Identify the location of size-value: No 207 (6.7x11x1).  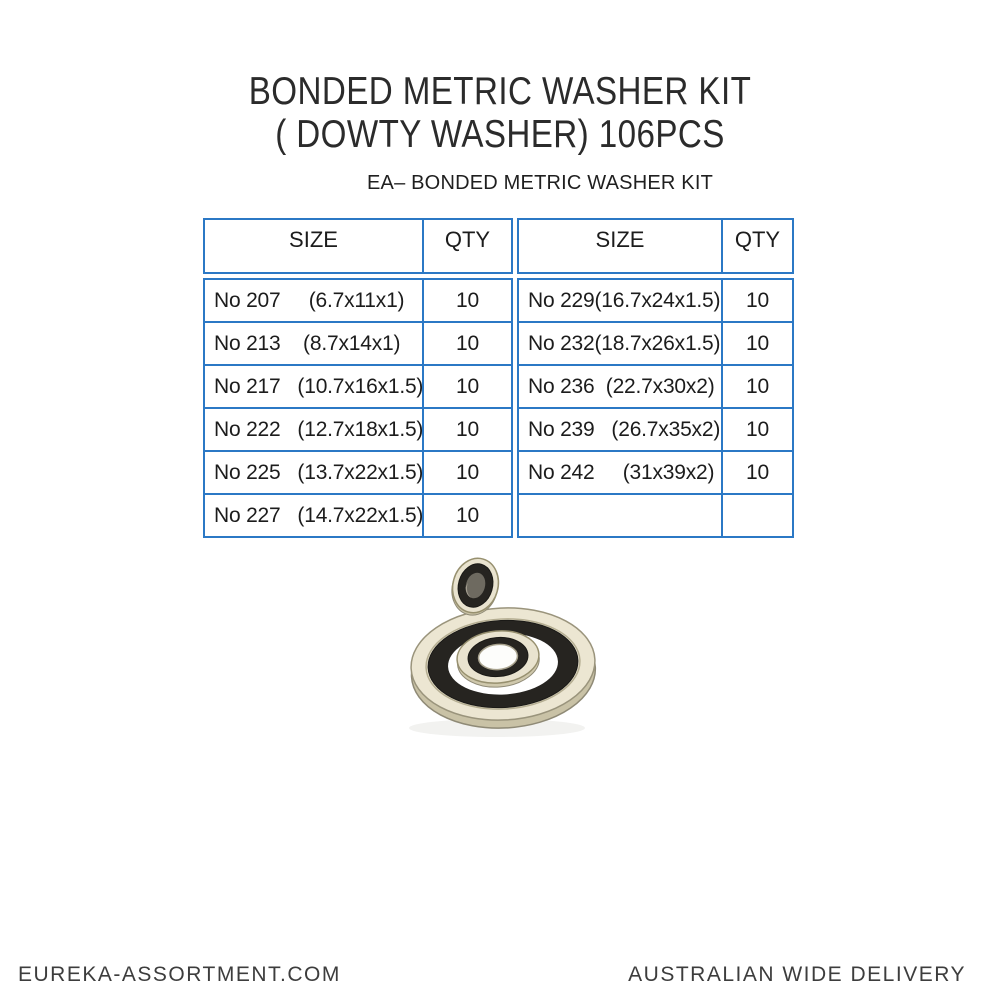
(313, 300).